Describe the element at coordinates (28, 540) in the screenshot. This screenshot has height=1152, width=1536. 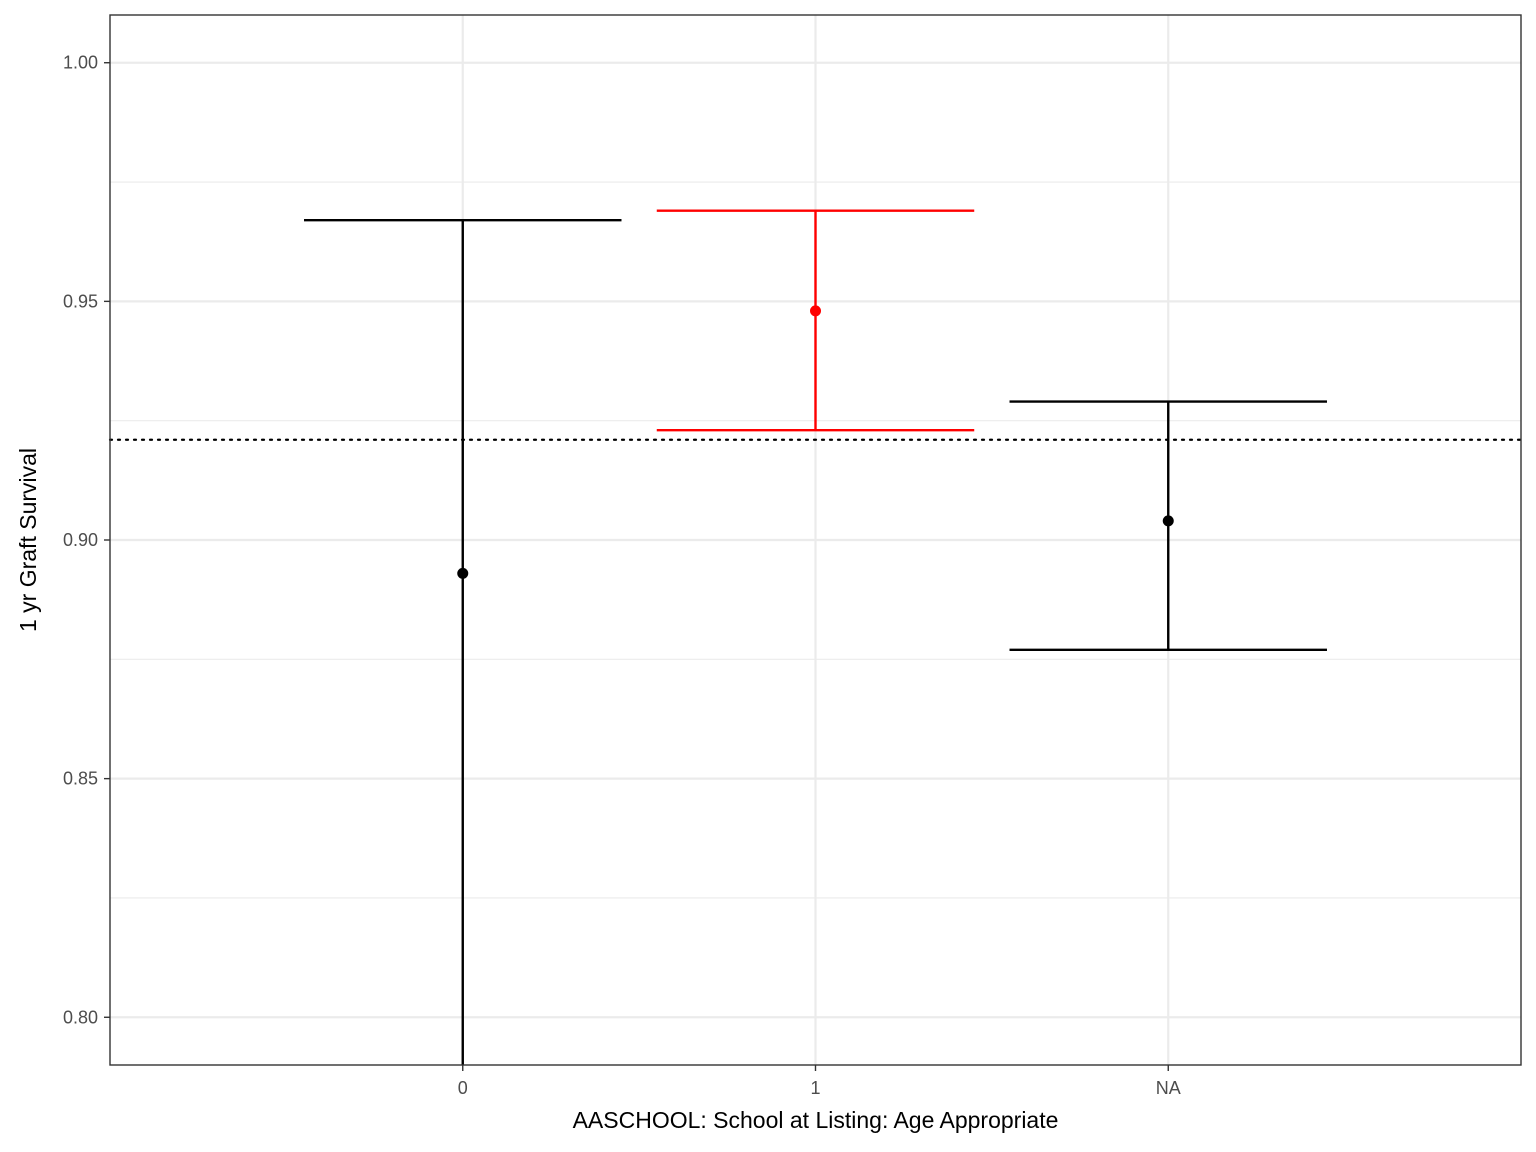
I see `y-axis-title: 1 yr Graft Survival` at that location.